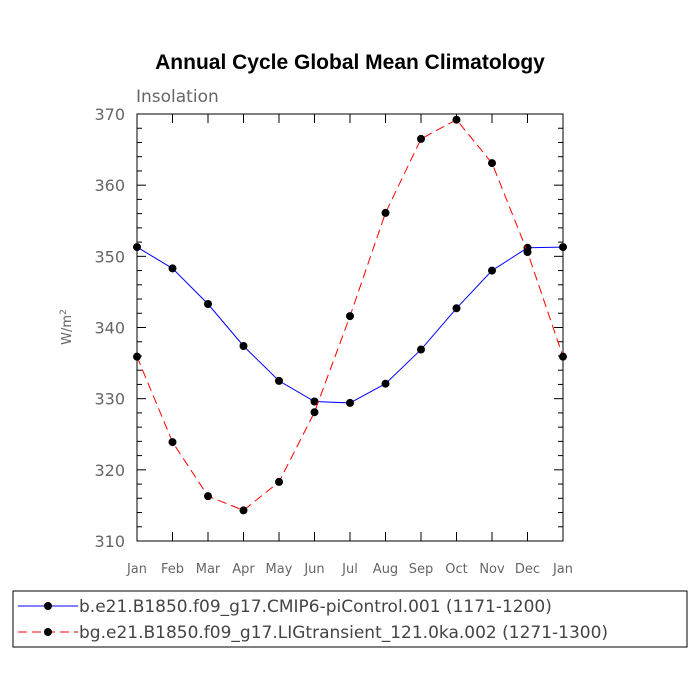 The width and height of the screenshot is (700, 700). I want to click on x-tick-label: Nov, so click(492, 569).